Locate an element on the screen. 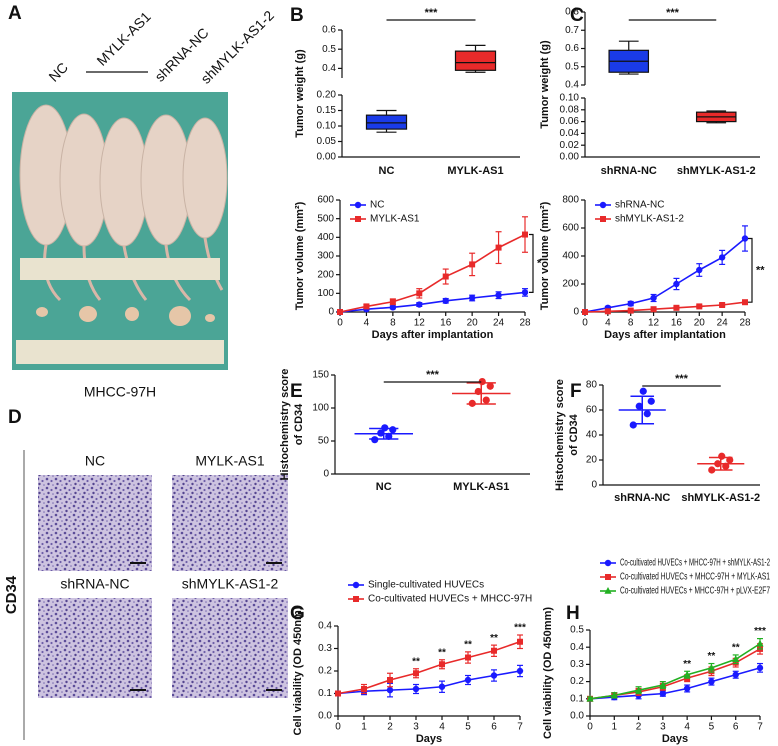  x-tick-label: 6 is located at coordinates (736, 727).